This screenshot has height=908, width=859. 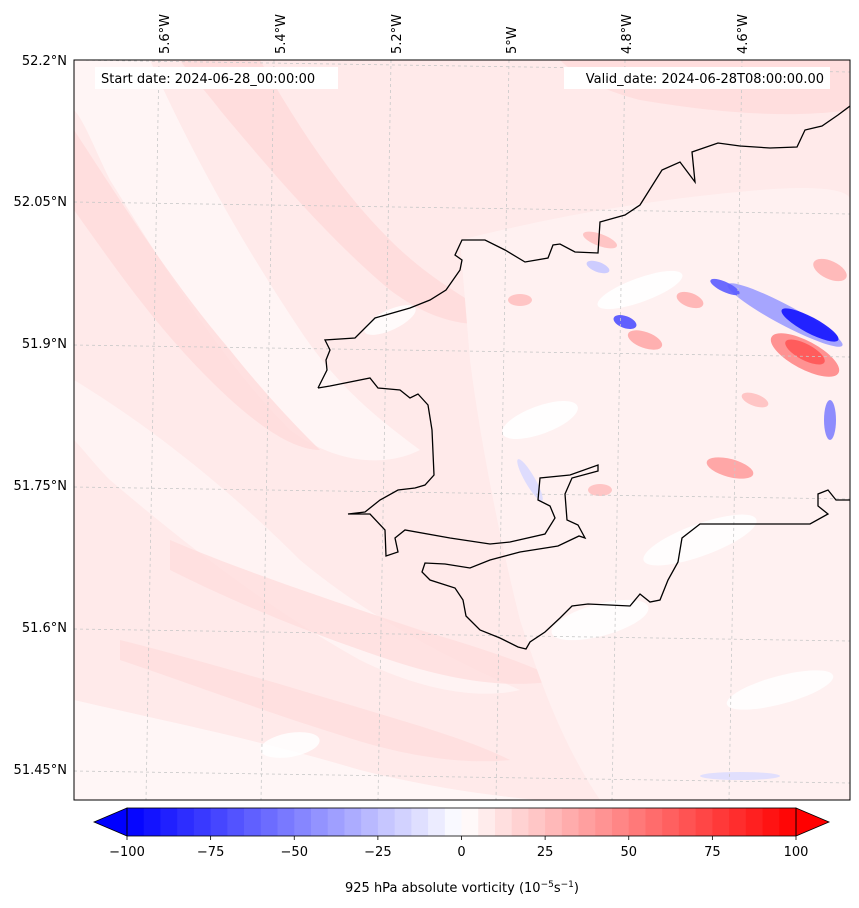 I want to click on colorbar-tick-label: −100, so click(x=127, y=852).